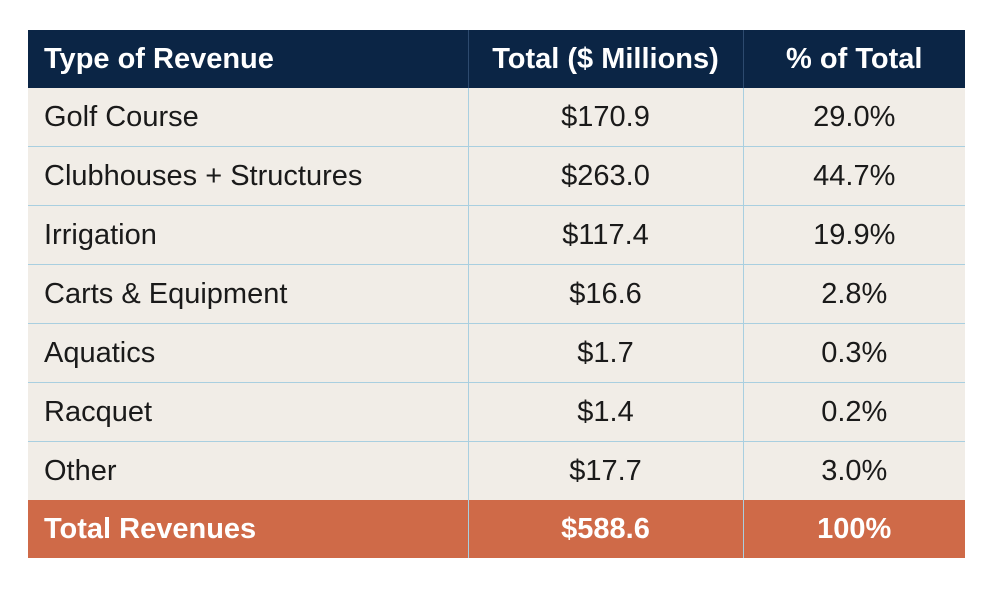 The height and width of the screenshot is (593, 1000). Describe the element at coordinates (606, 294) in the screenshot. I see `revenue-total-cell: $16.6` at that location.